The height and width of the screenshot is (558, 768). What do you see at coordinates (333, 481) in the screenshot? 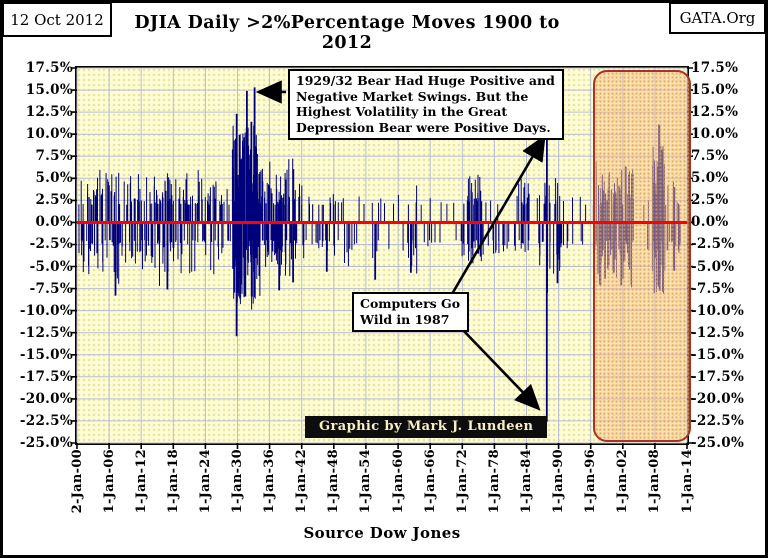
I see `x-axis-label: 1-Jan-48` at bounding box center [333, 481].